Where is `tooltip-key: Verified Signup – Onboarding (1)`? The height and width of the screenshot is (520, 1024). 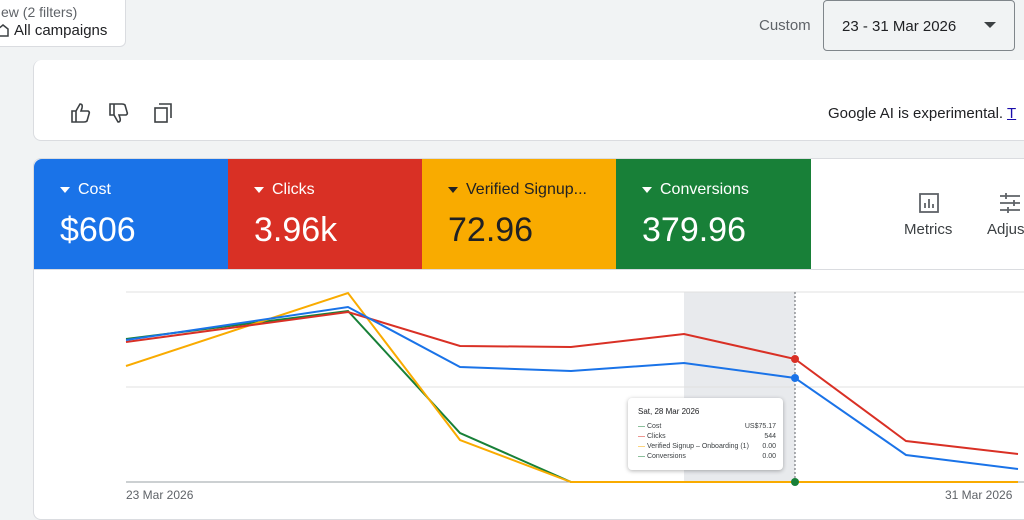
tooltip-key: Verified Signup – Onboarding (1) is located at coordinates (697, 446).